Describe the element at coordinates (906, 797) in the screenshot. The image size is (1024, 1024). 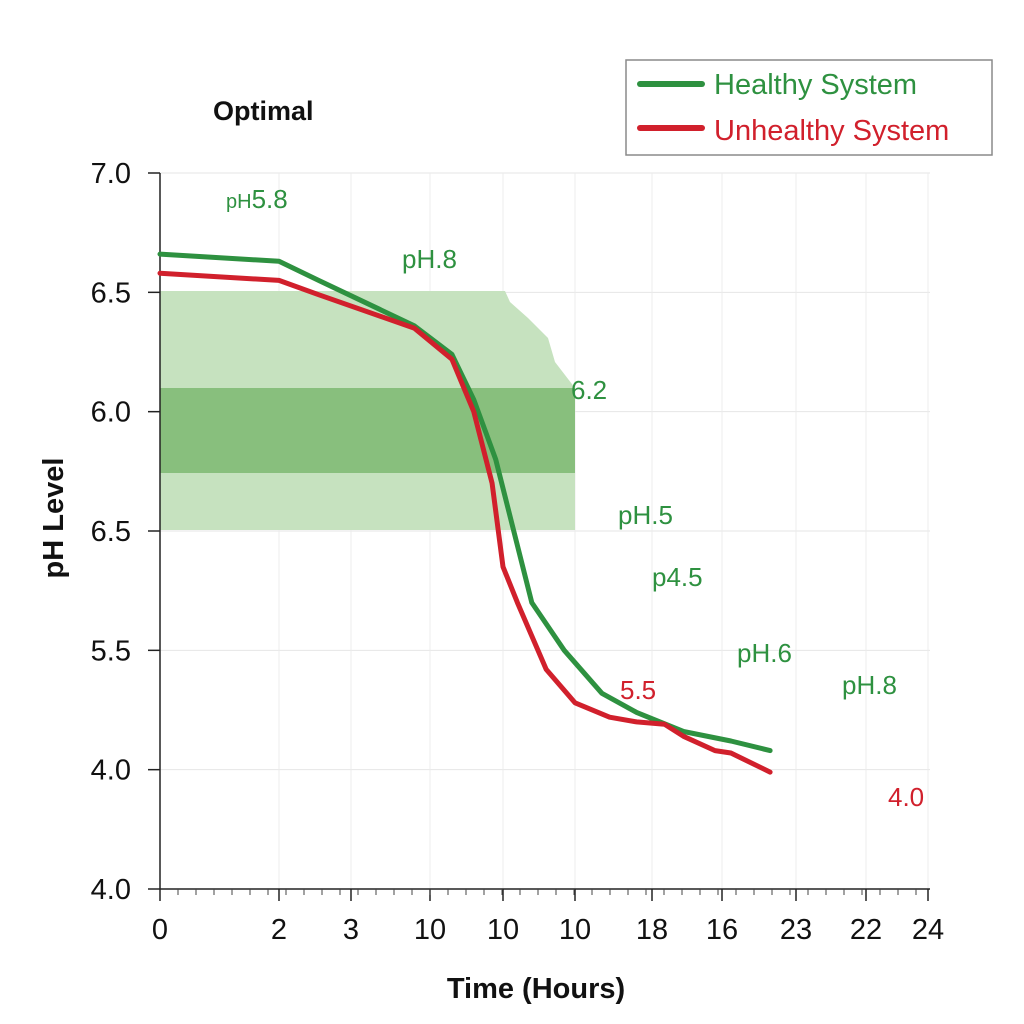
I see `annotation-unhealthy: 4.0` at that location.